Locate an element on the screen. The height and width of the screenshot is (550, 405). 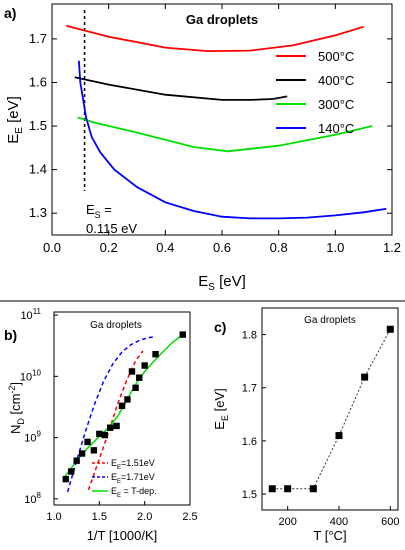
panel-b-series is located at coordinates (124, 413).